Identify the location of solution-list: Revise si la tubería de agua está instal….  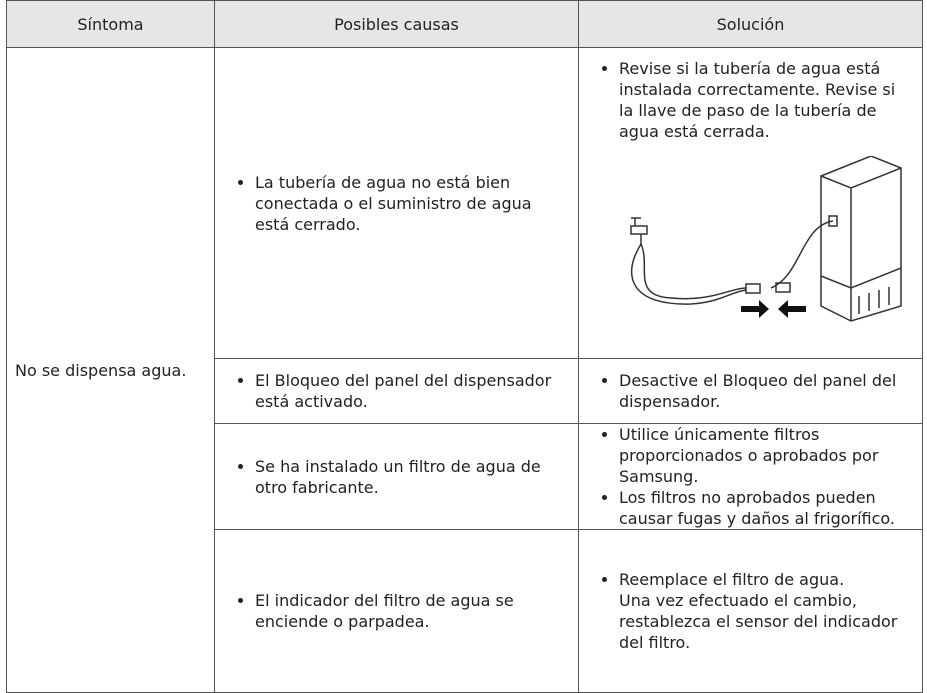
(750, 100).